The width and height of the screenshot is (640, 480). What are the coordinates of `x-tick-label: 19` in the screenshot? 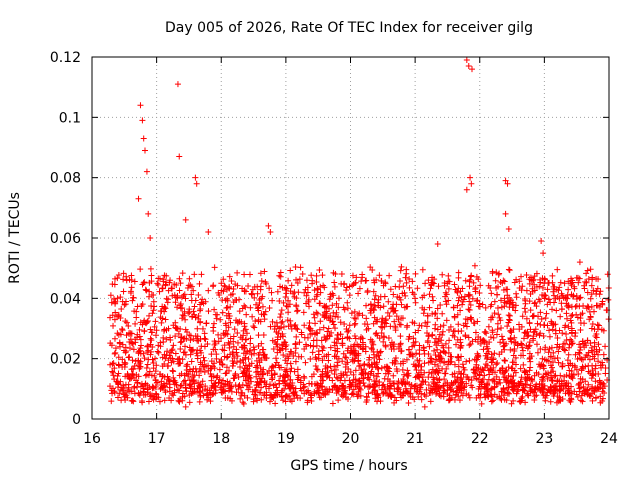 It's located at (286, 439).